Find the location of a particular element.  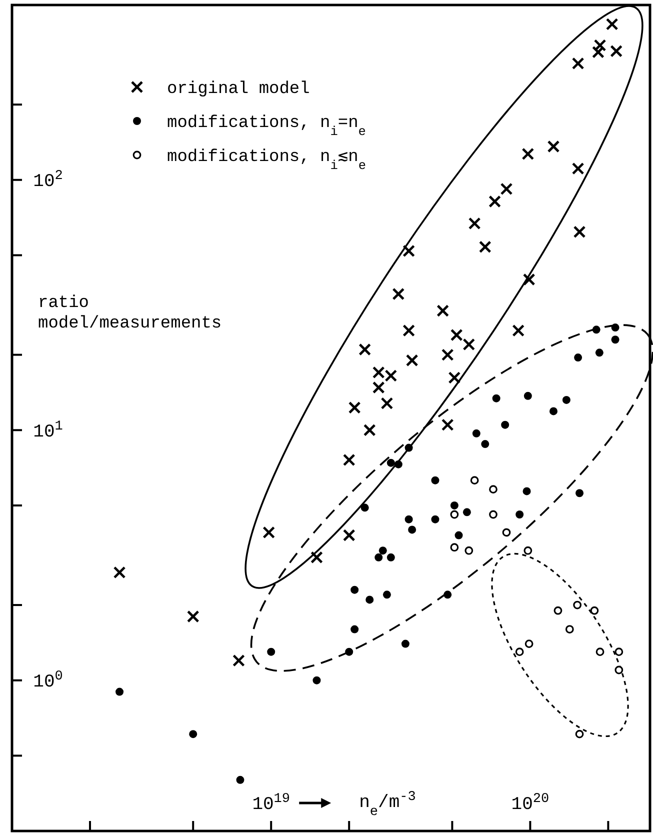

y-tick-label: 10$^{2}$ is located at coordinates (48, 180).